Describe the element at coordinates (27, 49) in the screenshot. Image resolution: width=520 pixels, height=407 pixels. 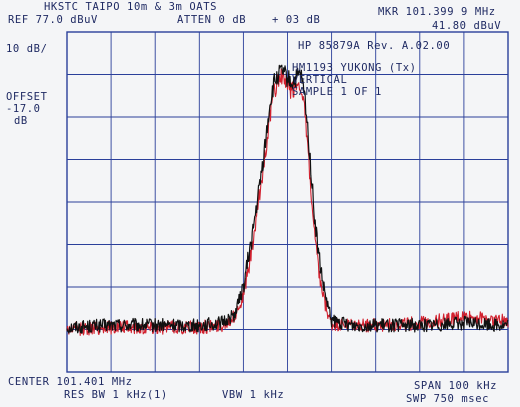
I see `scale-per-division: 10 dB/` at that location.